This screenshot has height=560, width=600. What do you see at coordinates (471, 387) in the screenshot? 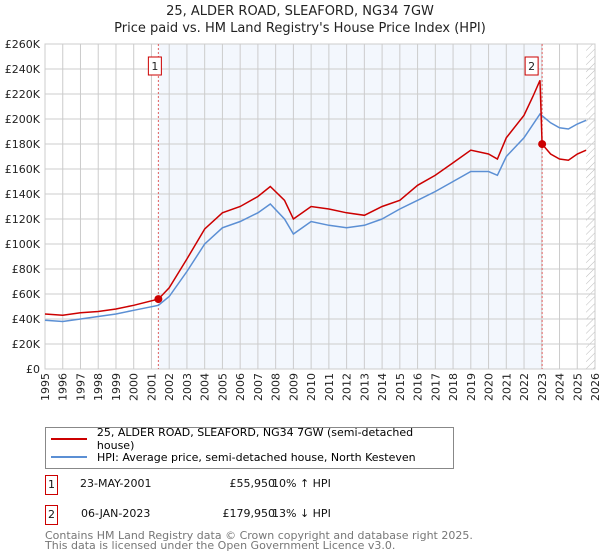
I see `x-tick-label: 2019` at bounding box center [471, 387].